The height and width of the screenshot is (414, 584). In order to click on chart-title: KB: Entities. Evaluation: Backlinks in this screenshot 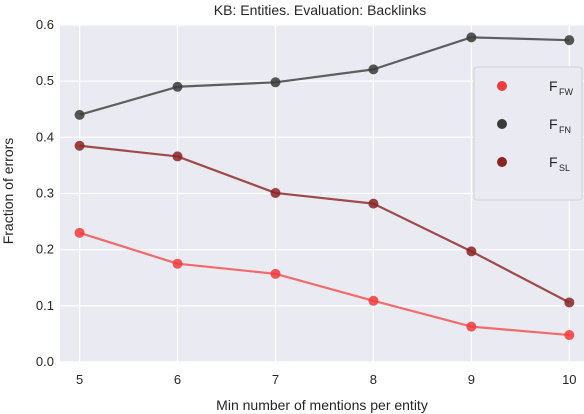, I will do `click(320, 10)`.